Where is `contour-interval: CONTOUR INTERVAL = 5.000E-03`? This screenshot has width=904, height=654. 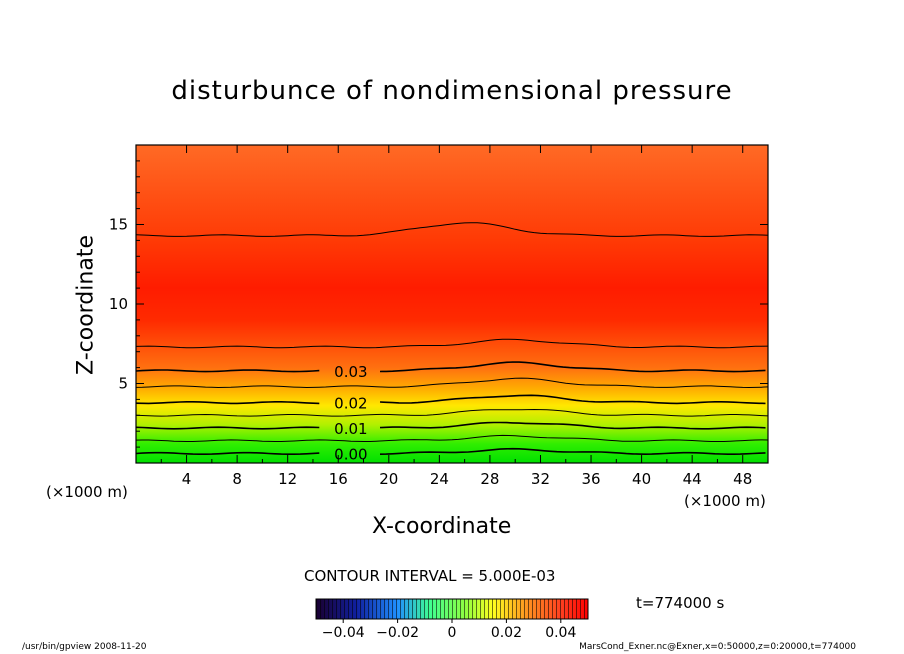 contour-interval: CONTOUR INTERVAL = 5.000E-03 is located at coordinates (430, 576).